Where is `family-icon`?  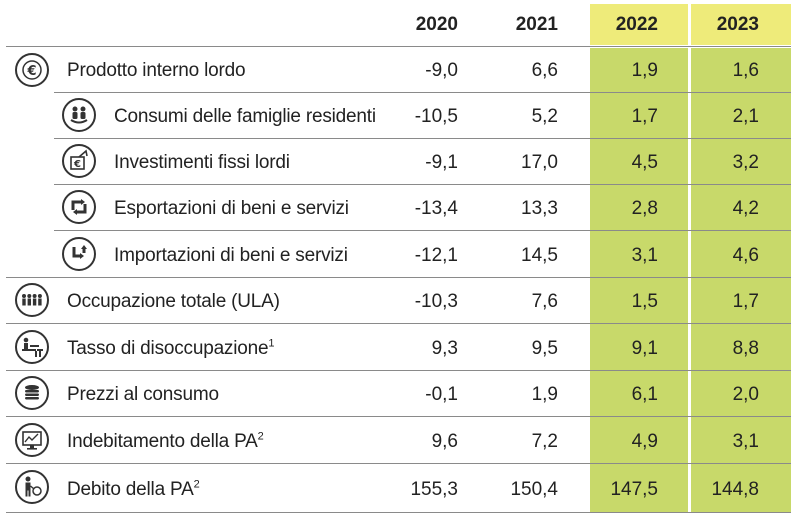
family-icon is located at coordinates (79, 115).